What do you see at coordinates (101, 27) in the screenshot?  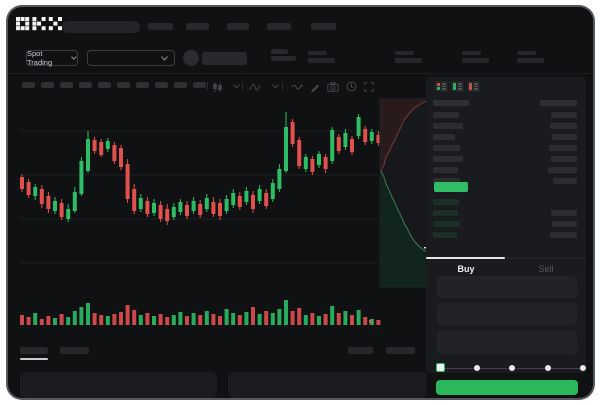 I see `search-input` at bounding box center [101, 27].